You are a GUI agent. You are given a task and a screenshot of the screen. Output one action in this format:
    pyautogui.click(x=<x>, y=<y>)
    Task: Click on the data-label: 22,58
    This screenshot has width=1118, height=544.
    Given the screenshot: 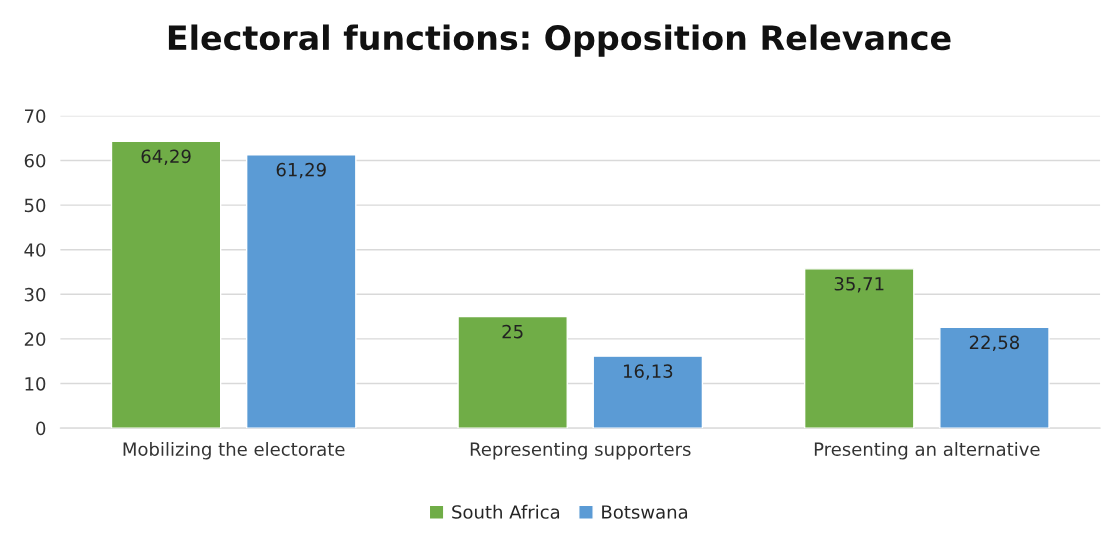 What is the action you would take?
    pyautogui.click(x=994, y=343)
    